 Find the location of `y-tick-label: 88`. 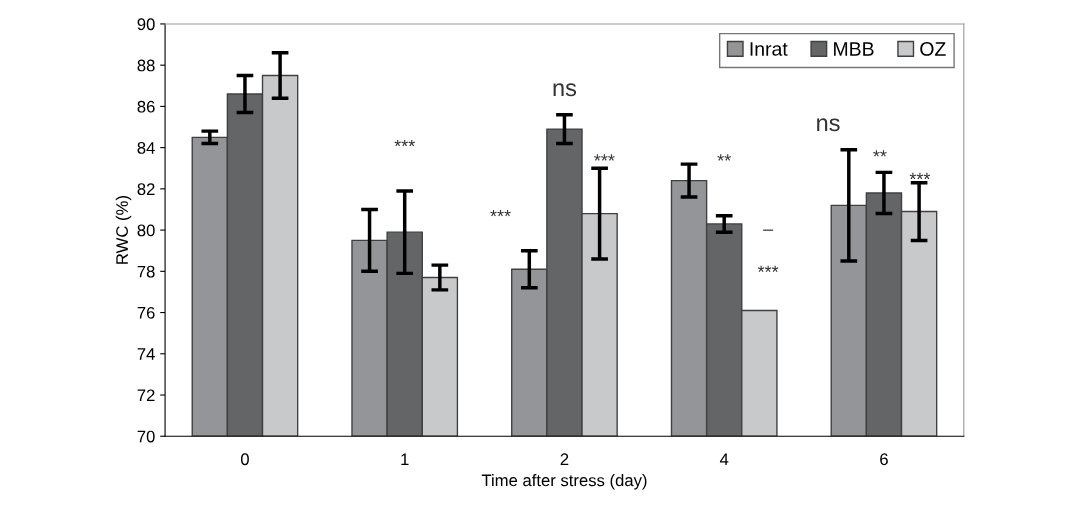

y-tick-label: 88 is located at coordinates (146, 65).